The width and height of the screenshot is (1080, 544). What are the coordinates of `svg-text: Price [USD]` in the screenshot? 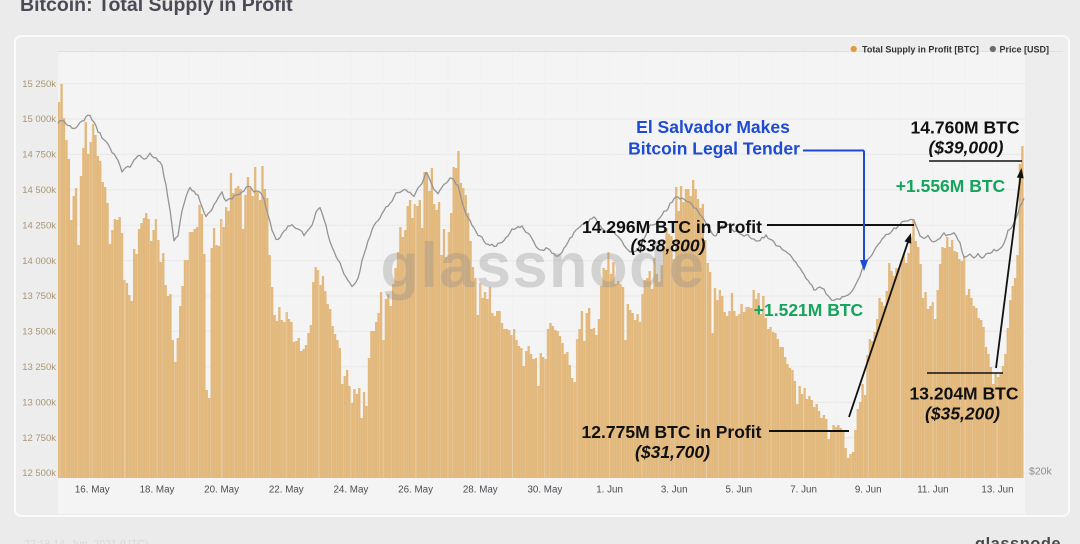 It's located at (1025, 50).